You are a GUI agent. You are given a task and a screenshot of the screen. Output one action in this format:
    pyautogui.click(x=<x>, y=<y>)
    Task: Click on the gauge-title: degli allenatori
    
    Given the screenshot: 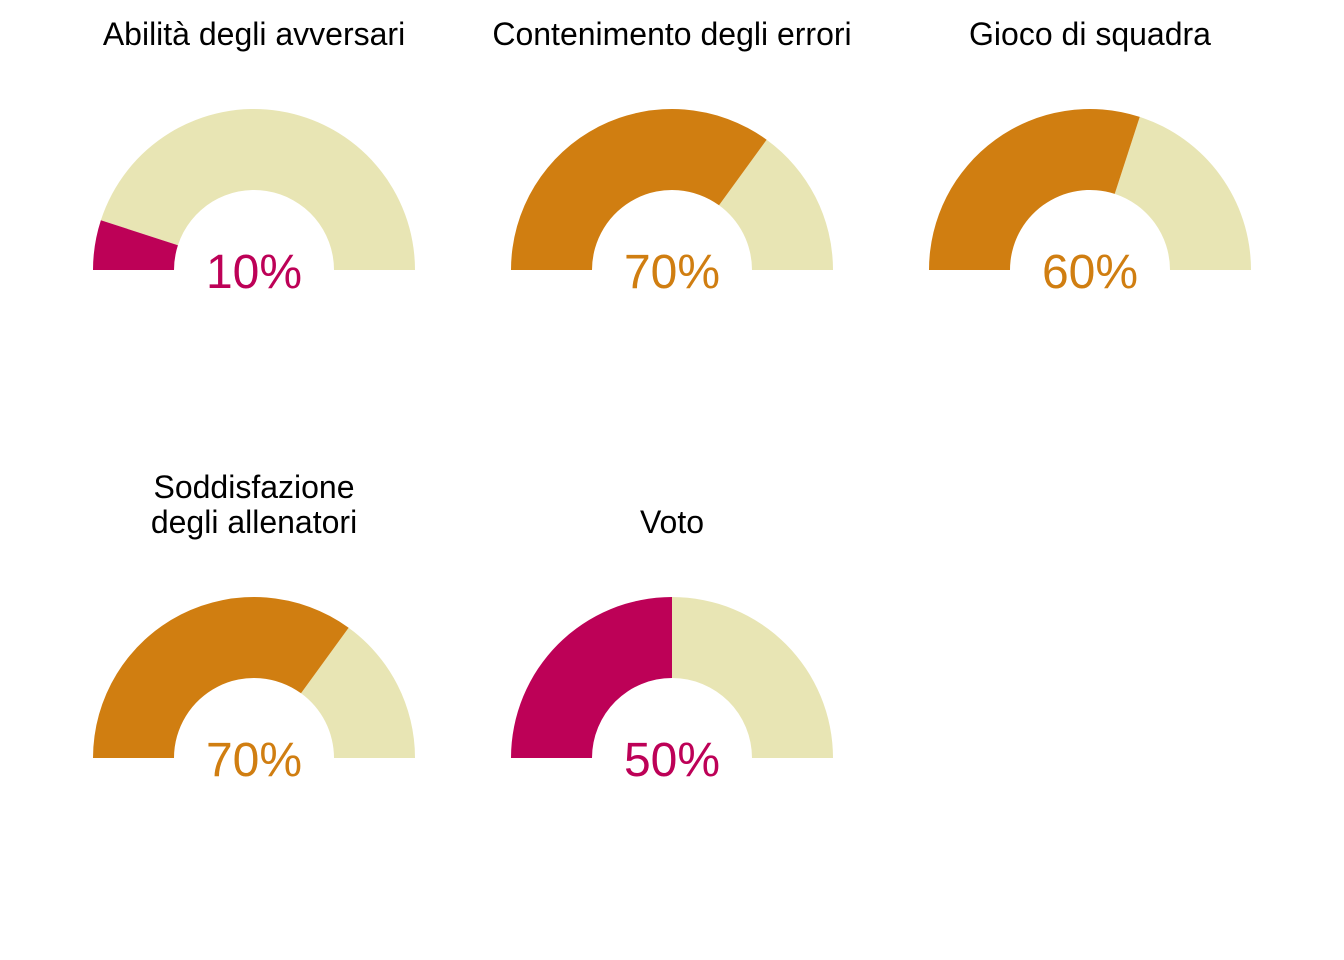 What is the action you would take?
    pyautogui.click(x=254, y=522)
    